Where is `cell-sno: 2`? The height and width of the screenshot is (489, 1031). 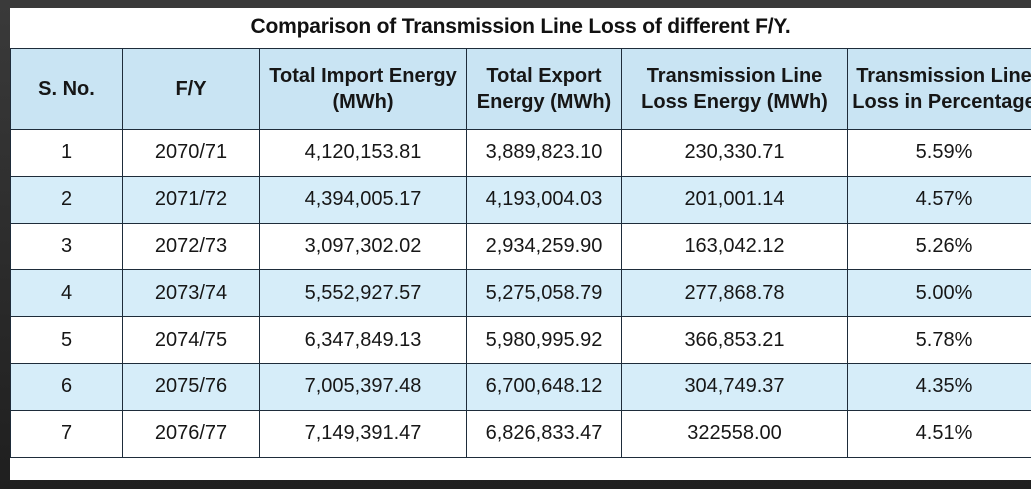
cell-sno: 2 is located at coordinates (66, 199).